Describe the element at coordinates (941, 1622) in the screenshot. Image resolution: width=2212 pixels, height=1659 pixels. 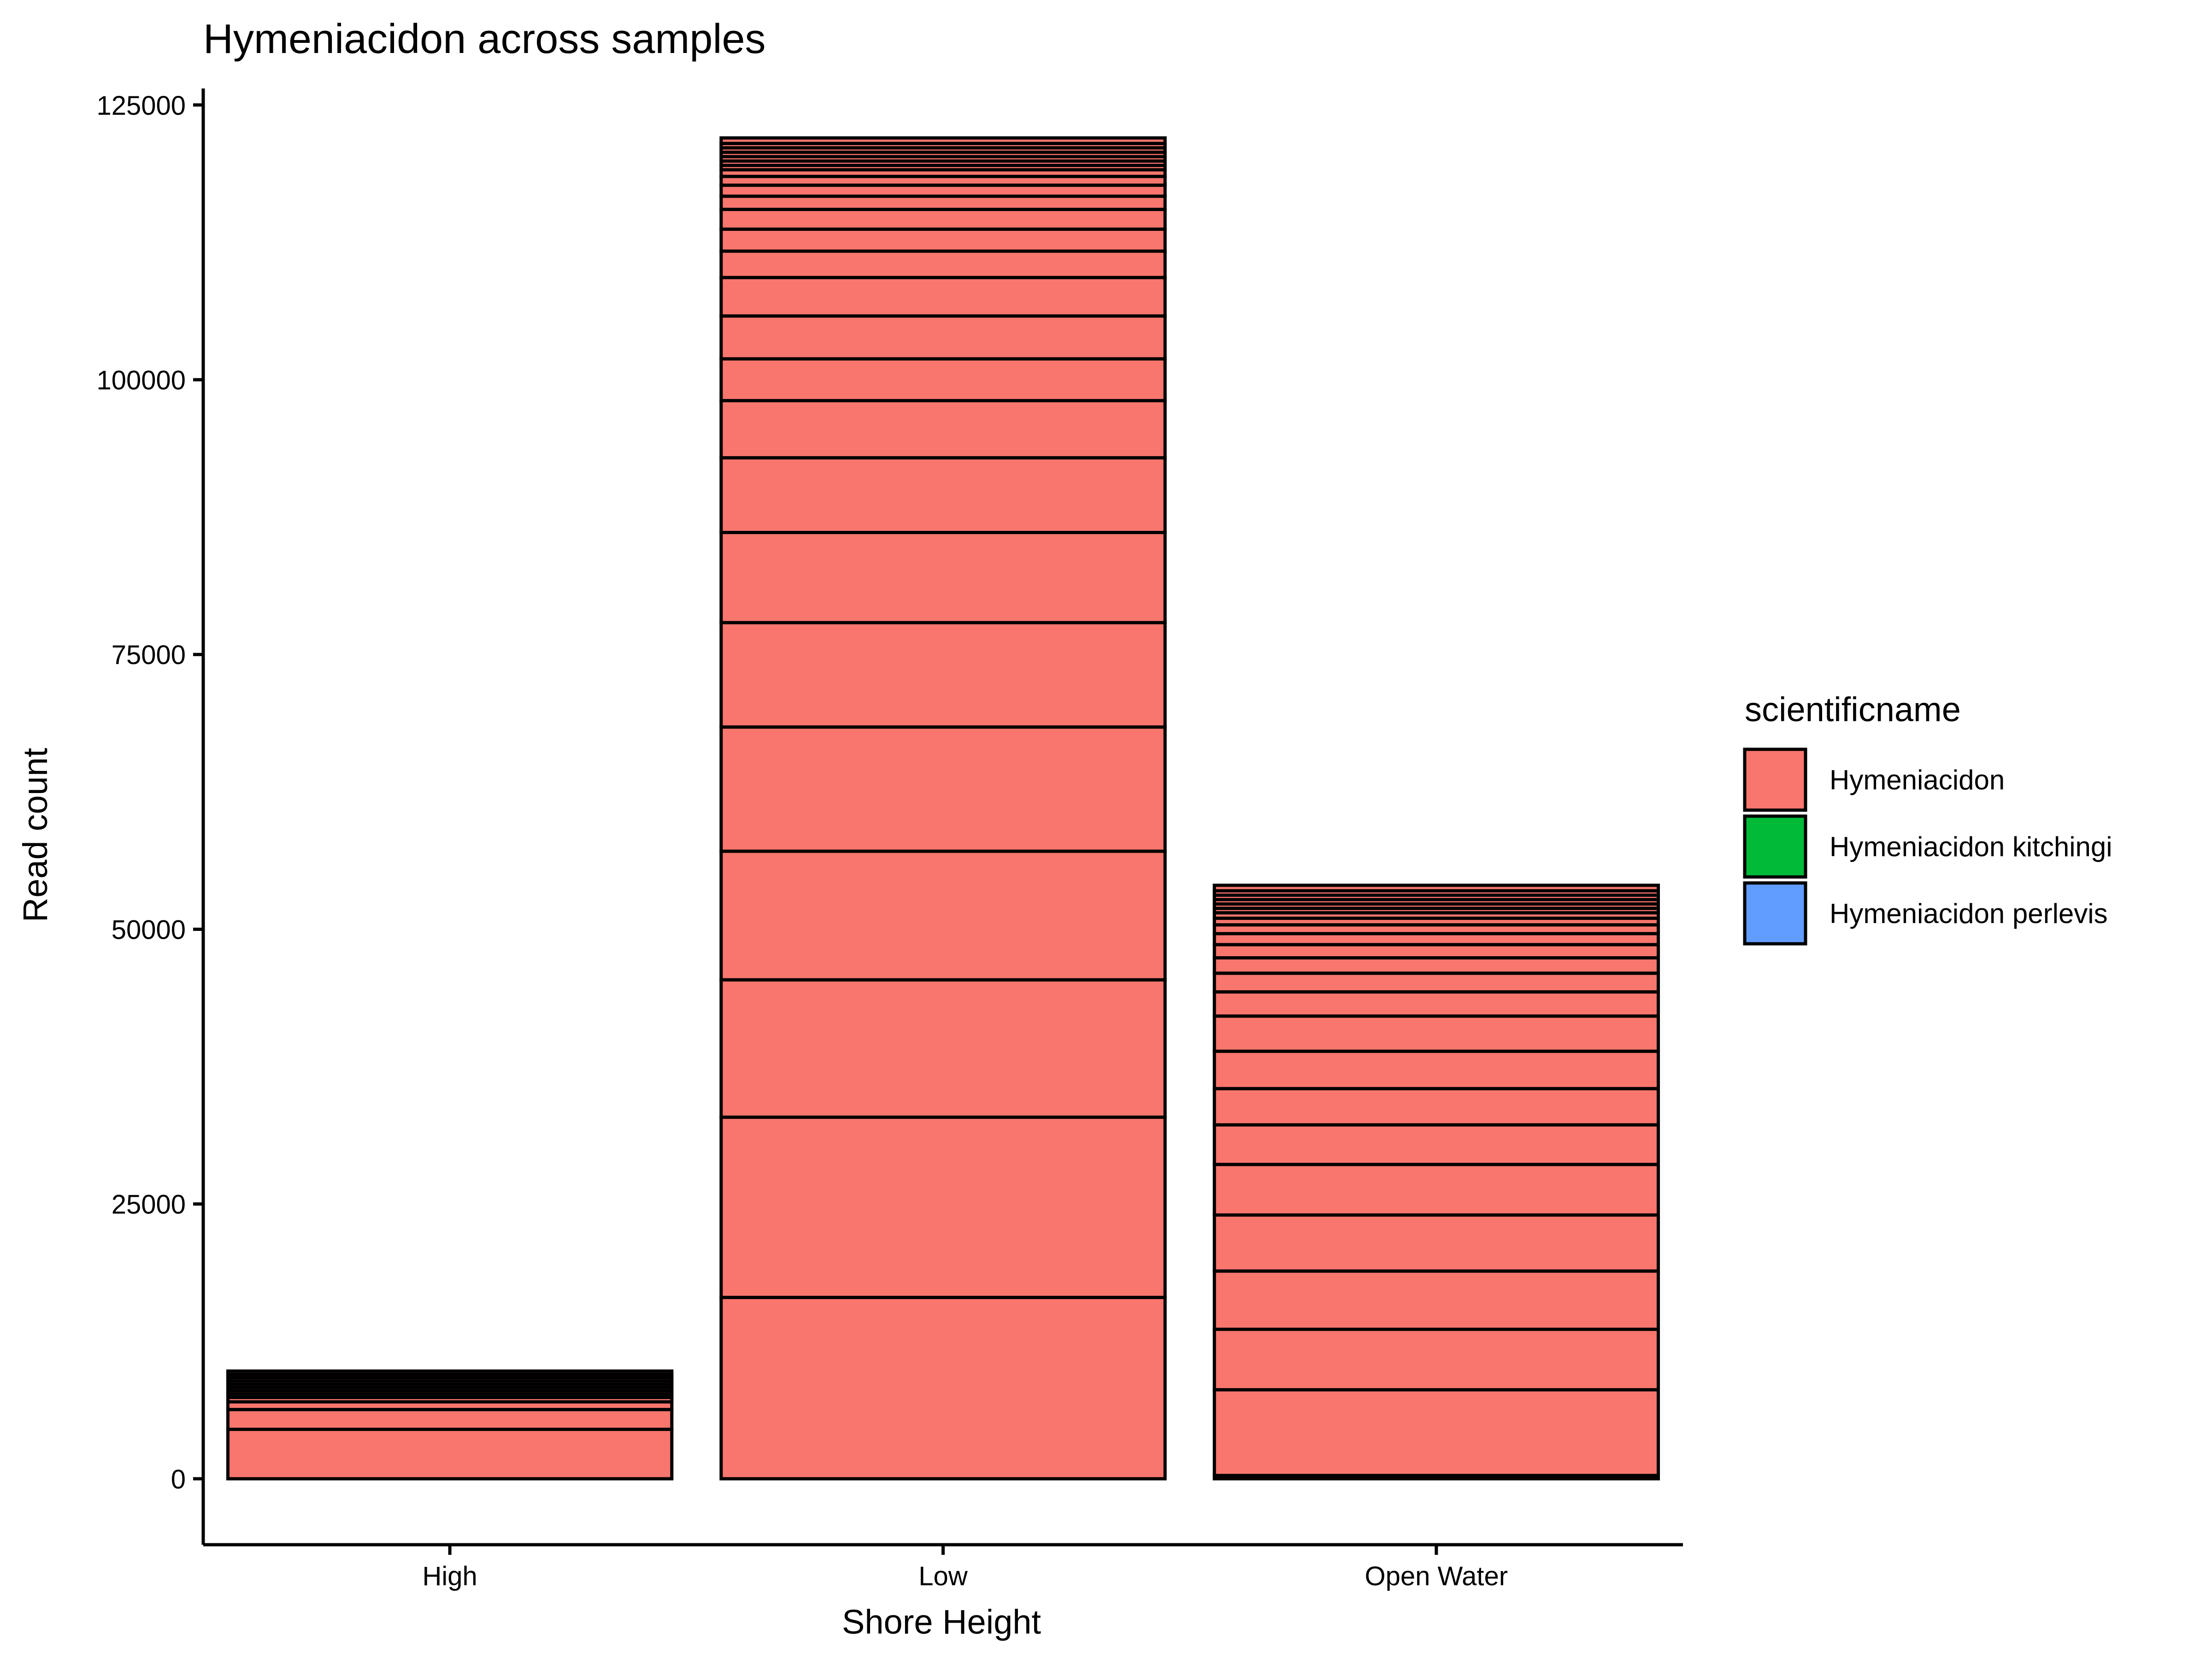
I see `x-axis-title: Shore Height` at that location.